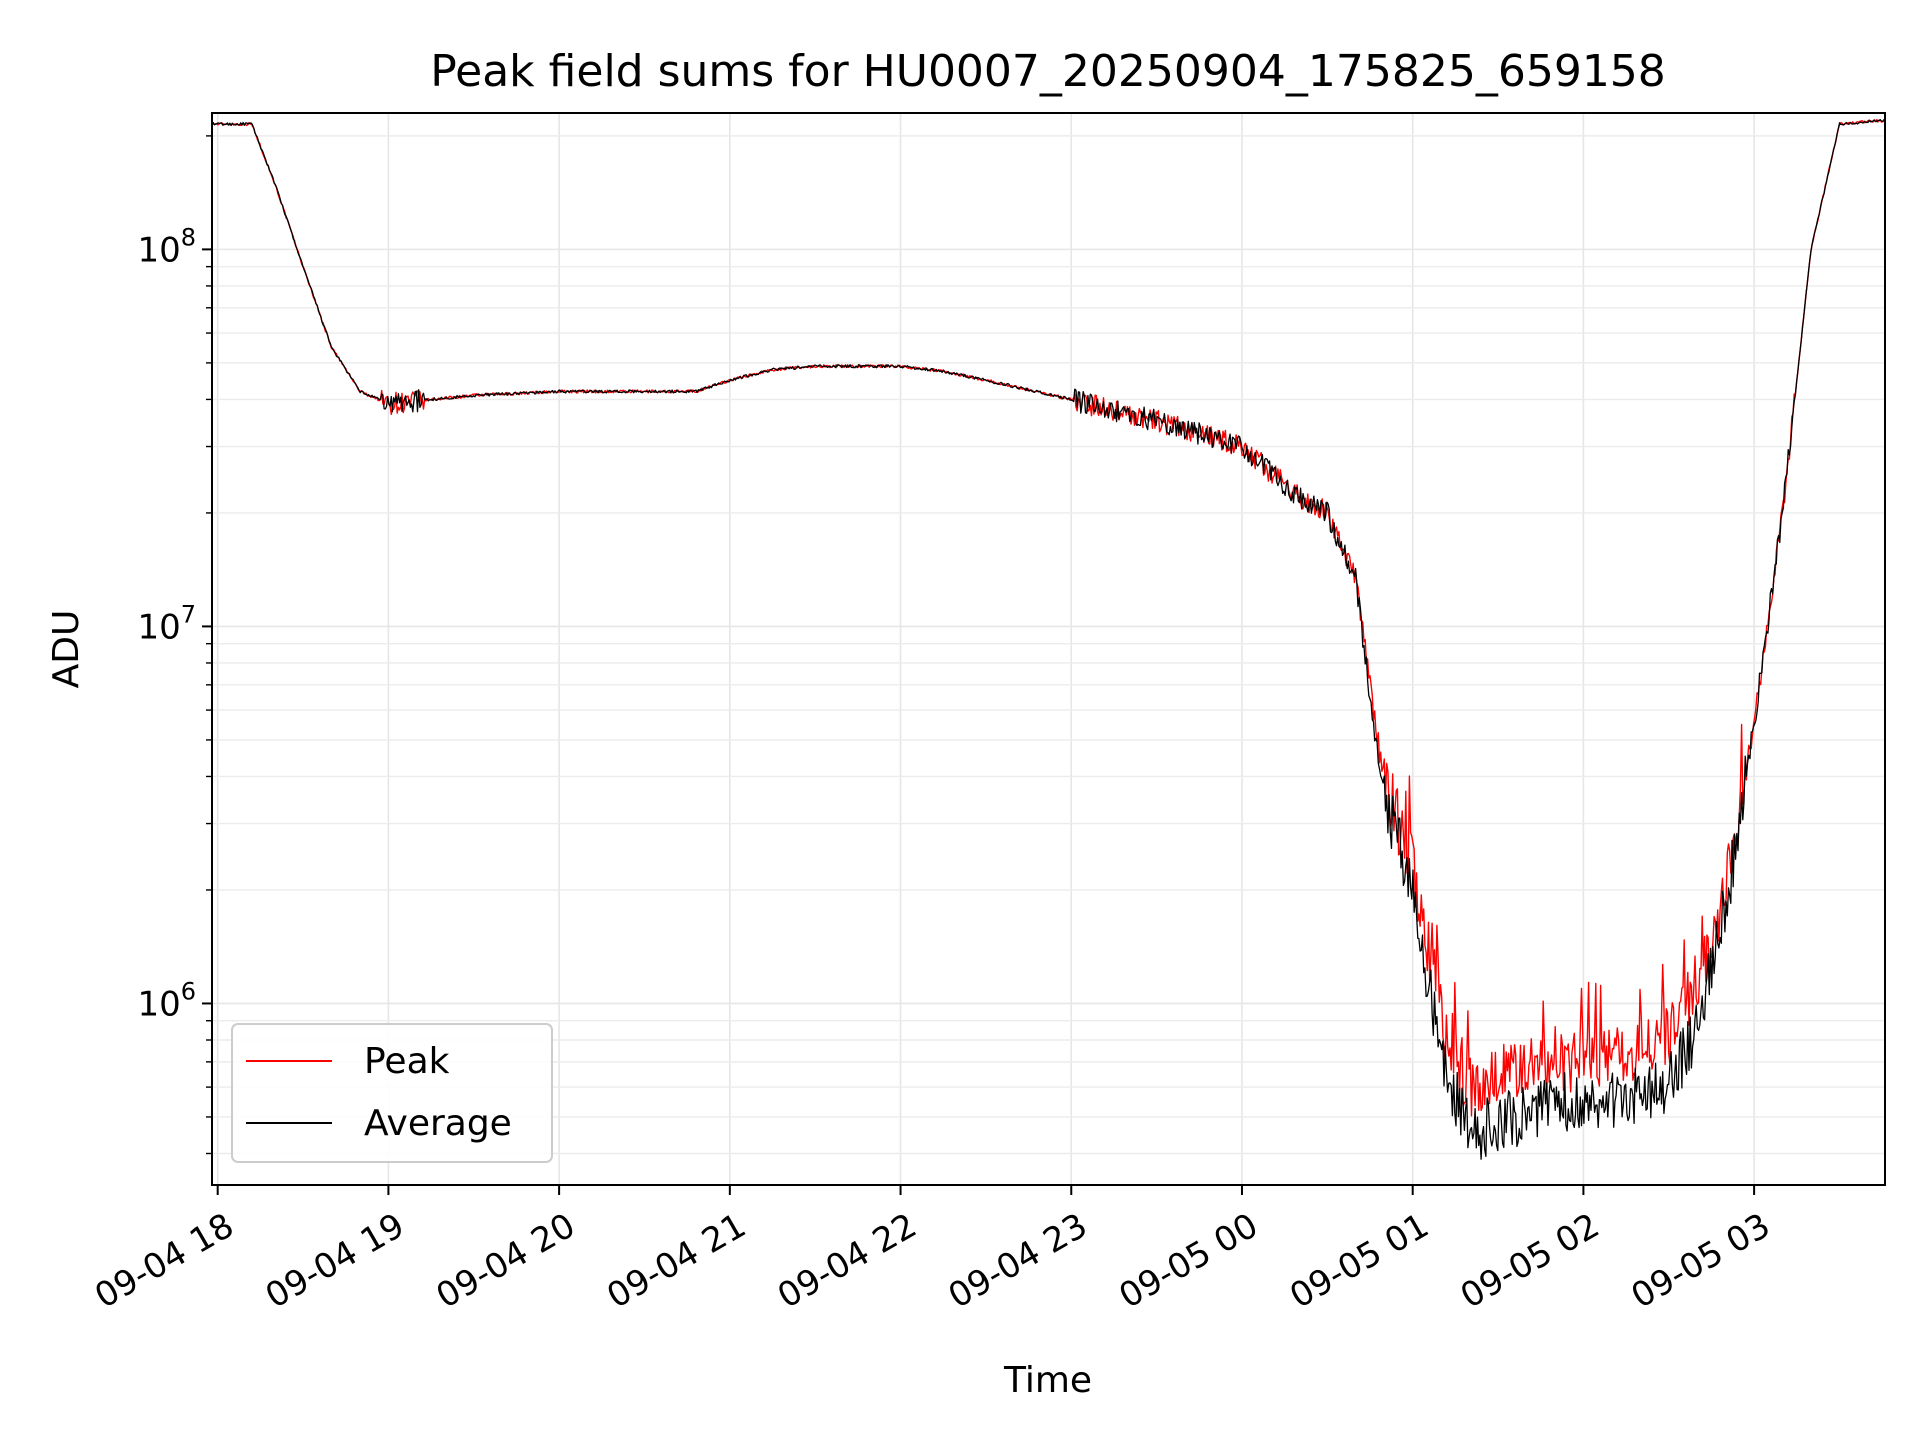  What do you see at coordinates (407, 1061) in the screenshot?
I see `legend-label-peak: Peak` at bounding box center [407, 1061].